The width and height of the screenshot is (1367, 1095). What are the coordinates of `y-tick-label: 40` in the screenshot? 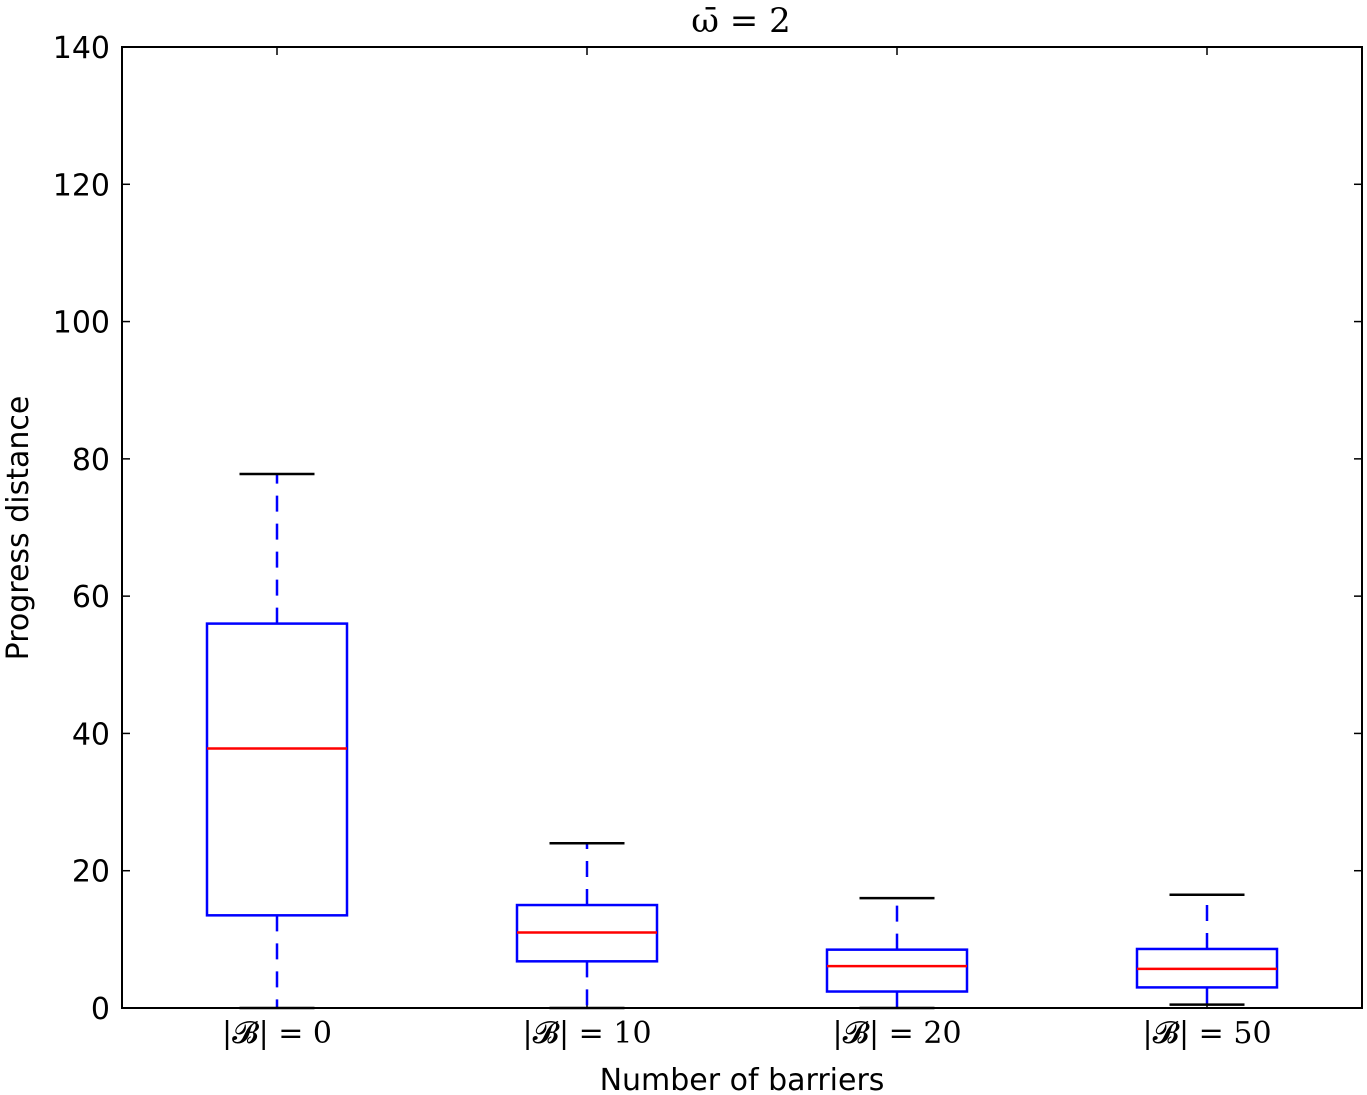 It's located at (91, 734).